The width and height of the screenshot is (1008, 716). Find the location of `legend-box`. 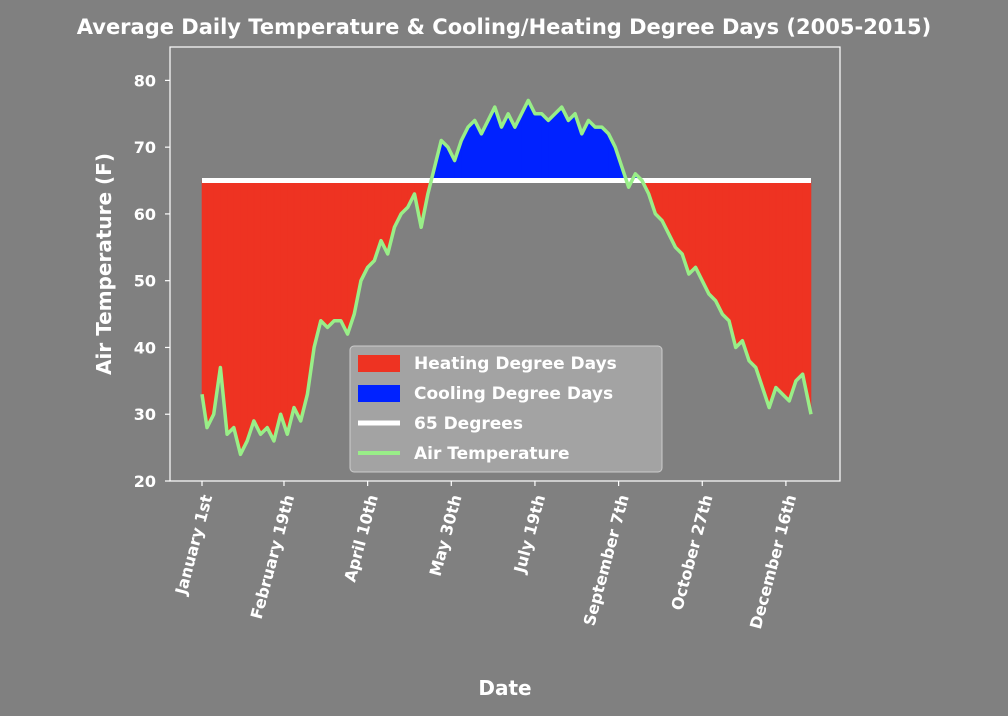

legend-box is located at coordinates (506, 409).